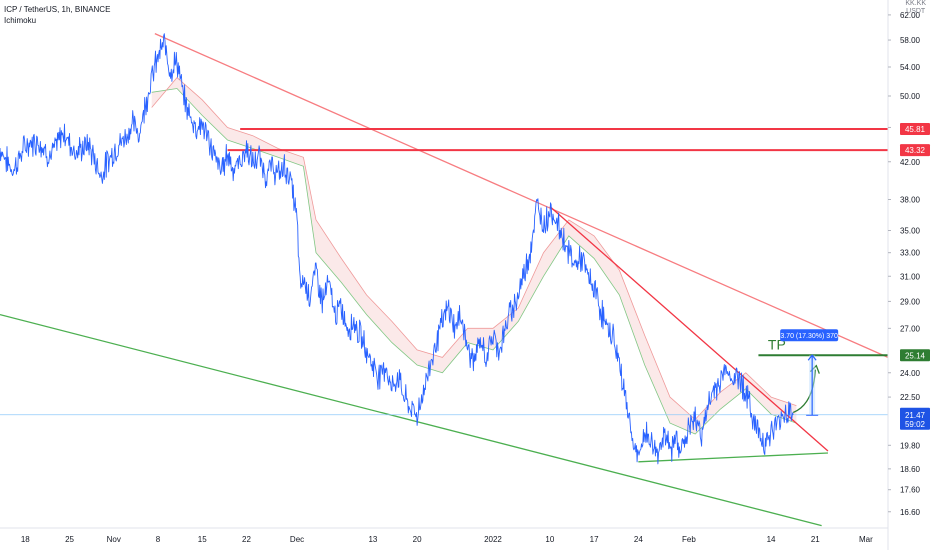 This screenshot has height=550, width=932. Describe the element at coordinates (69, 539) in the screenshot. I see `x-tick-label: 25` at that location.